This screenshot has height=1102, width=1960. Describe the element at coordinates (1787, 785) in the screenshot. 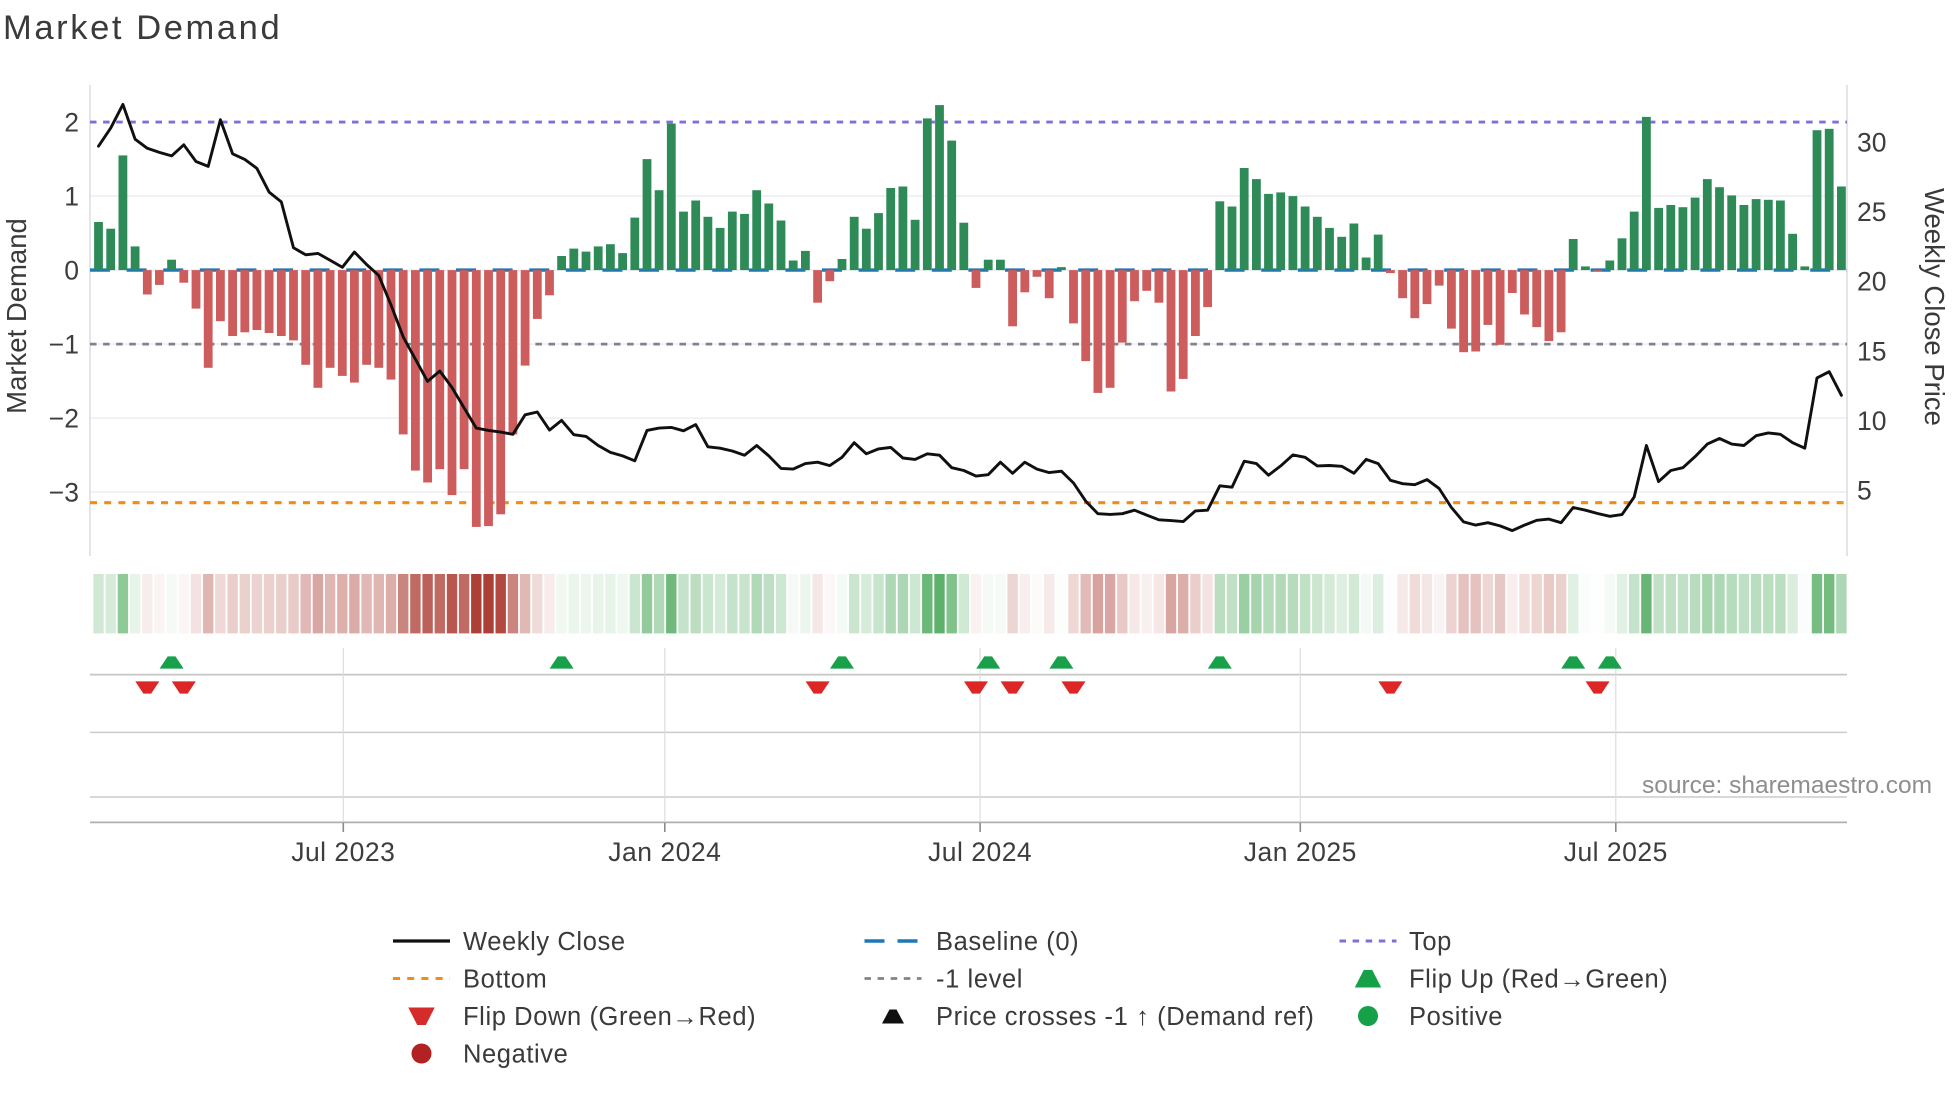

I see `svg-text: source: sharemaestro.com` at that location.